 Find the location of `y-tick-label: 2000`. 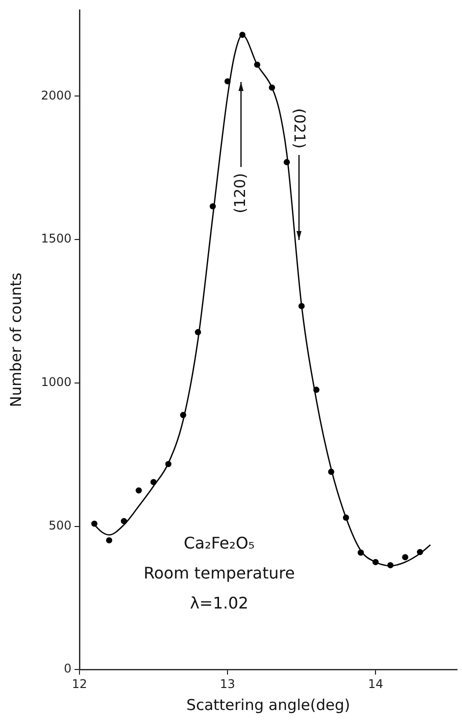

y-tick-label: 2000 is located at coordinates (56, 95).